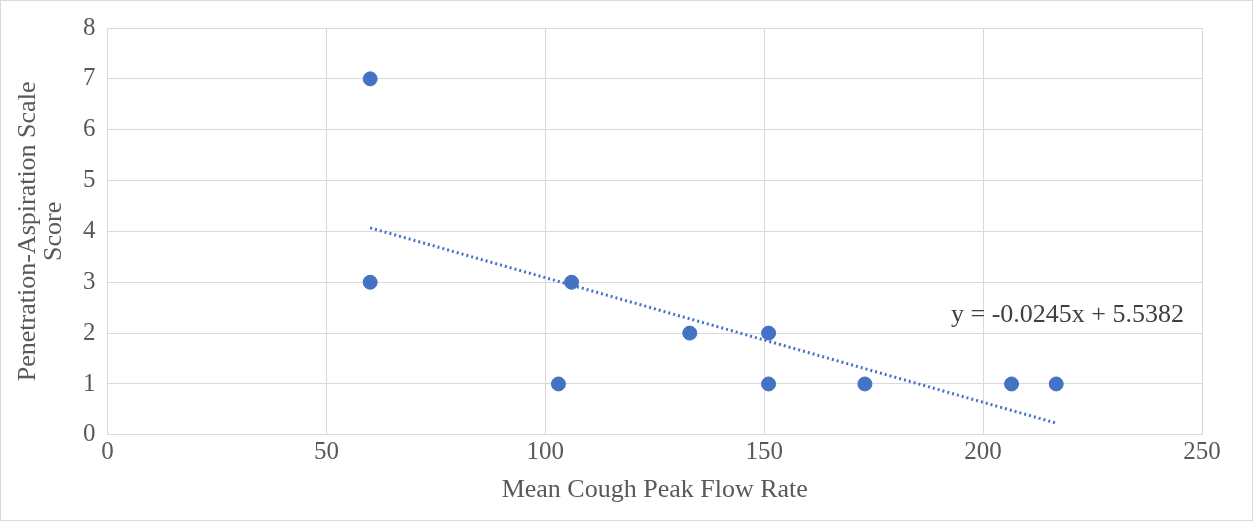  Describe the element at coordinates (107, 451) in the screenshot. I see `x-tick-label: 0` at that location.